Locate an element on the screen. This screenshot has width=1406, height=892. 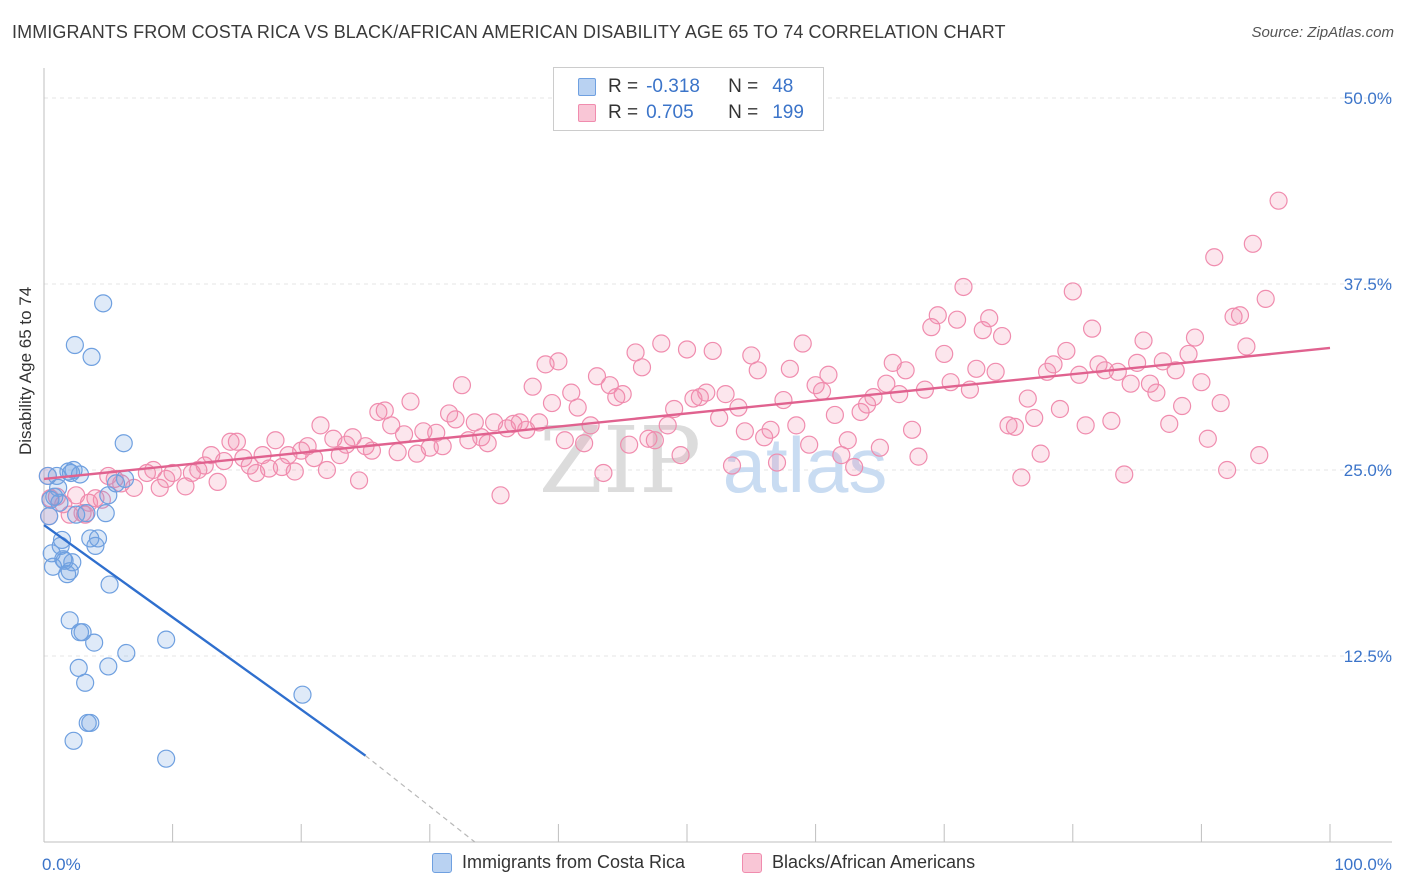
legend-row-blue: R = -0.318 N = 48 is located at coordinates (685, 87).